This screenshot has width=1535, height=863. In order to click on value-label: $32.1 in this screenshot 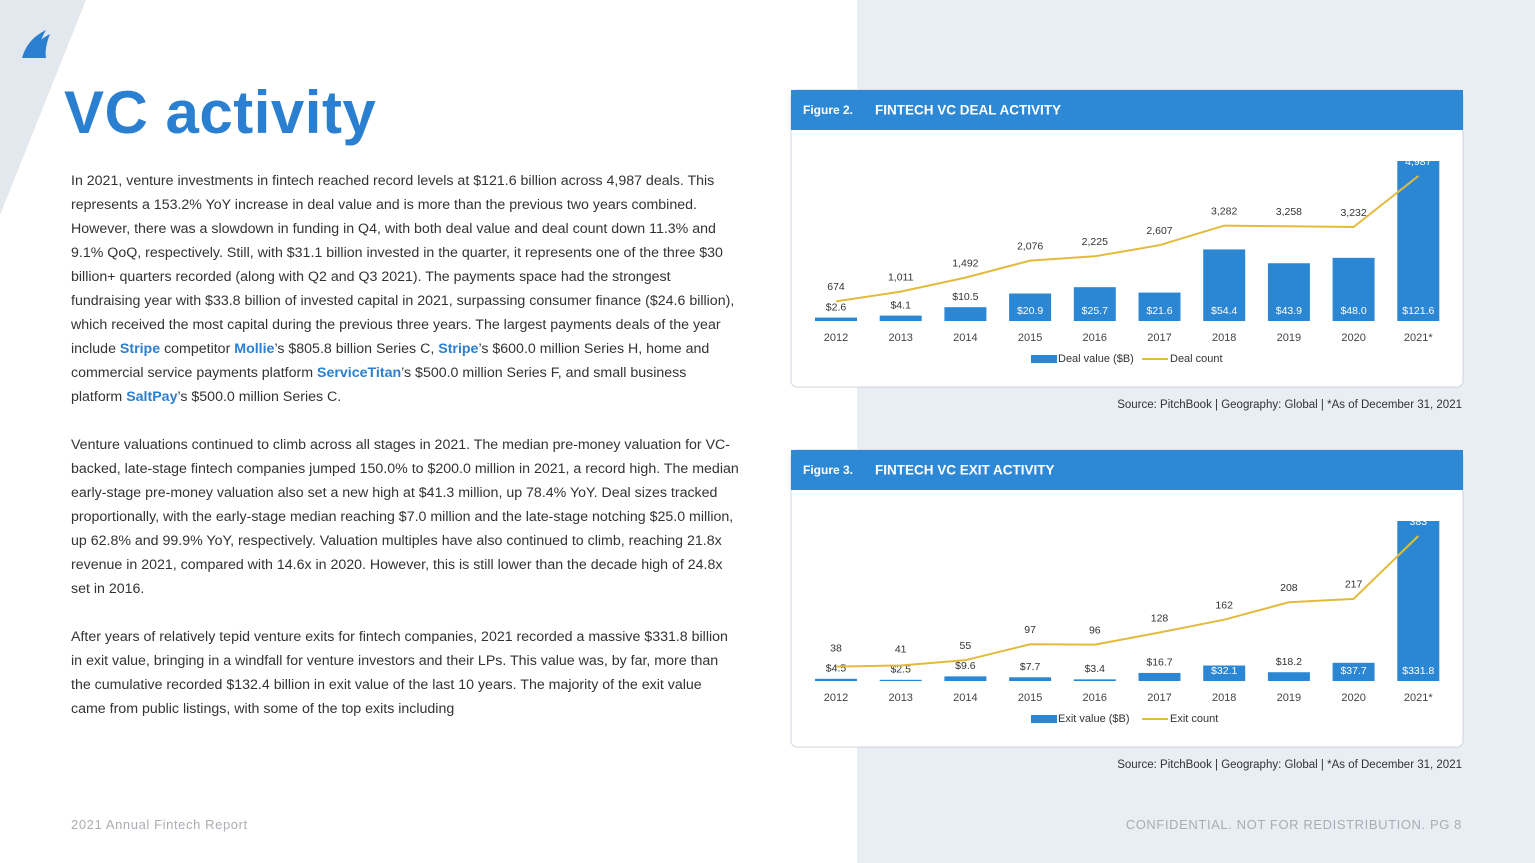, I will do `click(1224, 671)`.